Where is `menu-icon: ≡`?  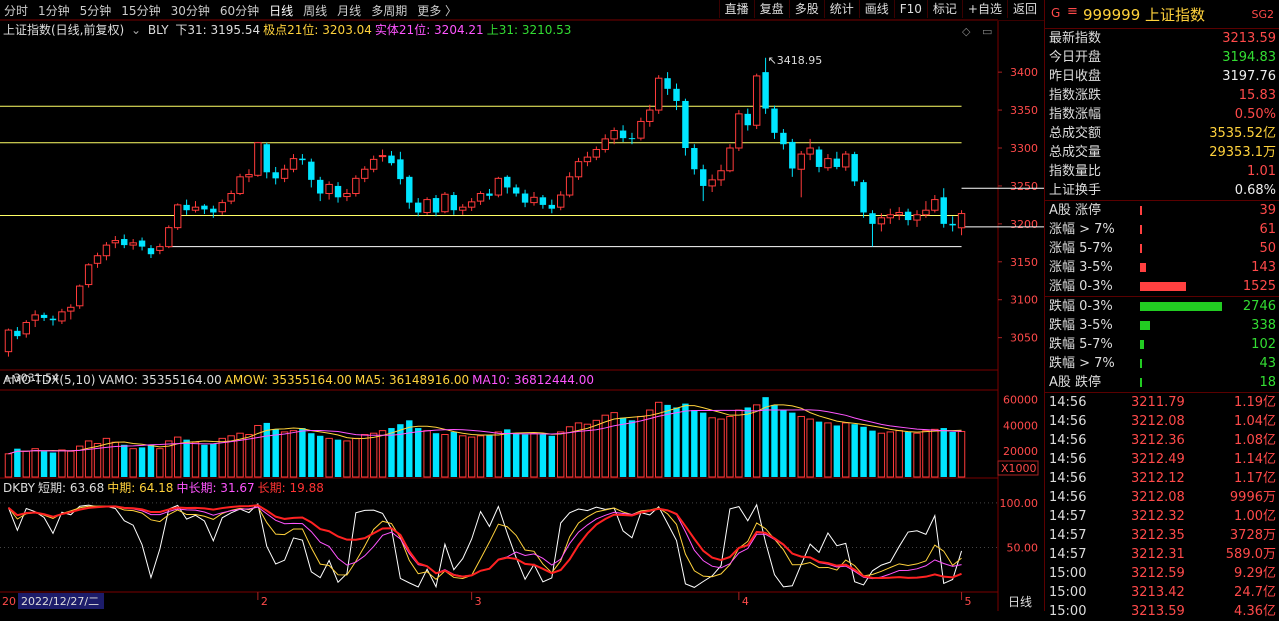 menu-icon: ≡ is located at coordinates (1072, 11).